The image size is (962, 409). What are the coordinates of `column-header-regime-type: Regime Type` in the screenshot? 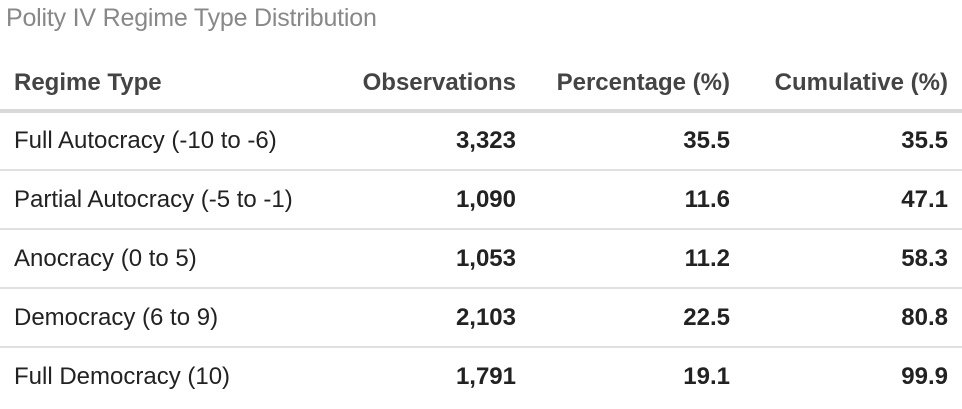 It's located at (165, 84).